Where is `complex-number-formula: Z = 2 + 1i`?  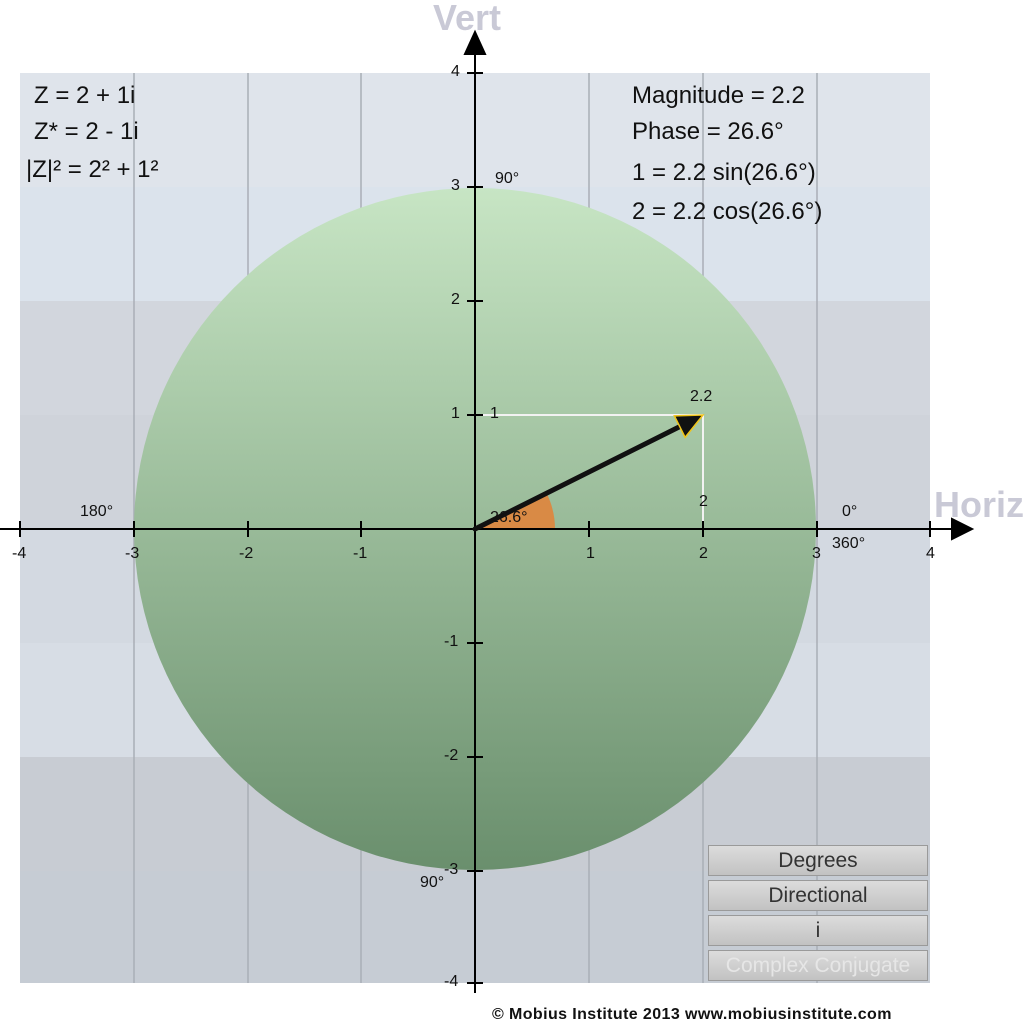
complex-number-formula: Z = 2 + 1i is located at coordinates (85, 95).